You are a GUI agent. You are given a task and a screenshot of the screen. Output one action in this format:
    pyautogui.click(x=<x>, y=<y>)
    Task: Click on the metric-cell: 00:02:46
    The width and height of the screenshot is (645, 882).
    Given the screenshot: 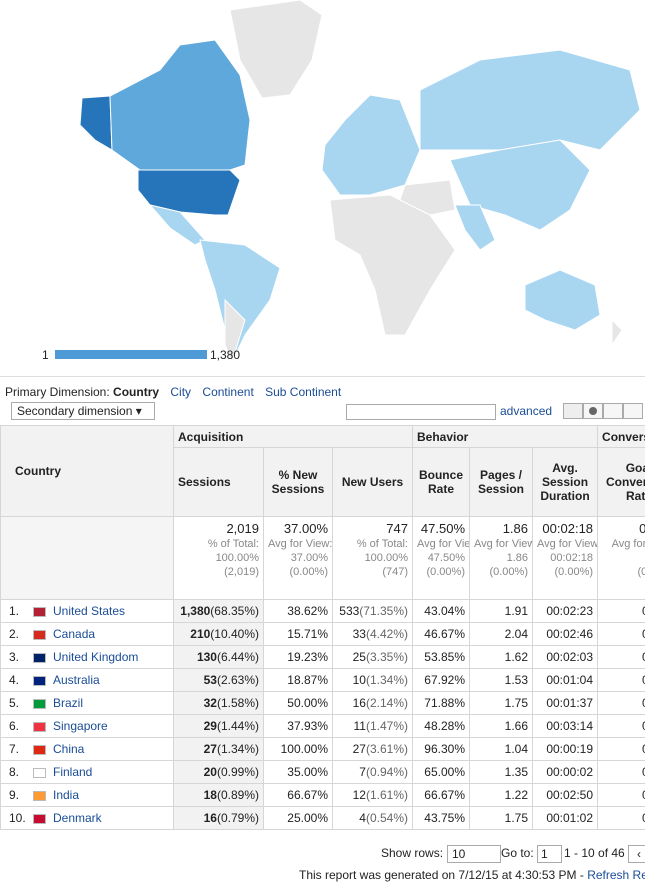 What is the action you would take?
    pyautogui.click(x=565, y=634)
    